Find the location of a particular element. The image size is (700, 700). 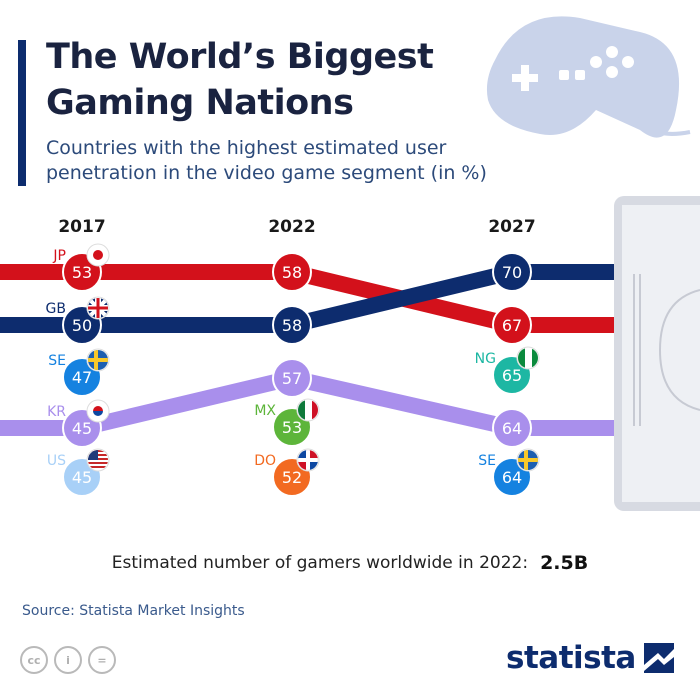

country-ng-2027-value-label: 65 is located at coordinates (512, 375).